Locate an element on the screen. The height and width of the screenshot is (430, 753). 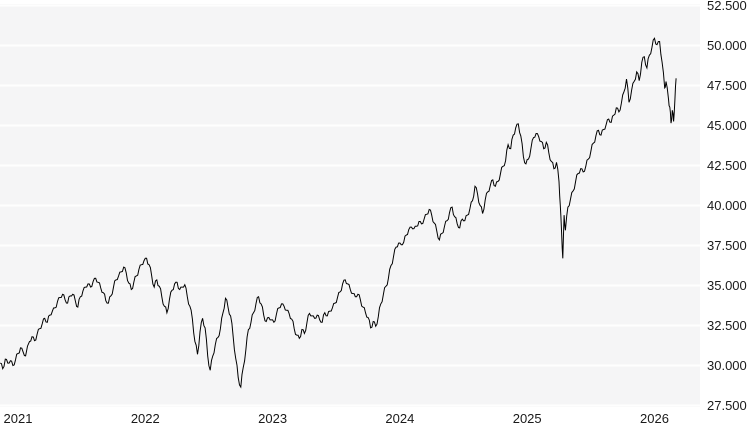
y-axis-label: 50.000 is located at coordinates (727, 45).